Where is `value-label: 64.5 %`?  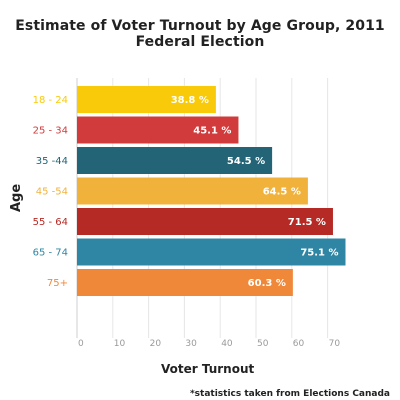 value-label: 64.5 % is located at coordinates (282, 192).